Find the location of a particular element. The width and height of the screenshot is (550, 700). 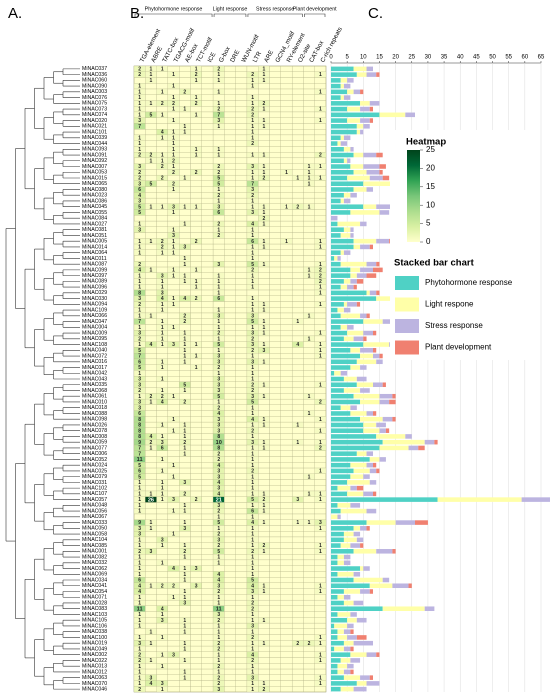

legend-label: Stress response is located at coordinates (454, 325).